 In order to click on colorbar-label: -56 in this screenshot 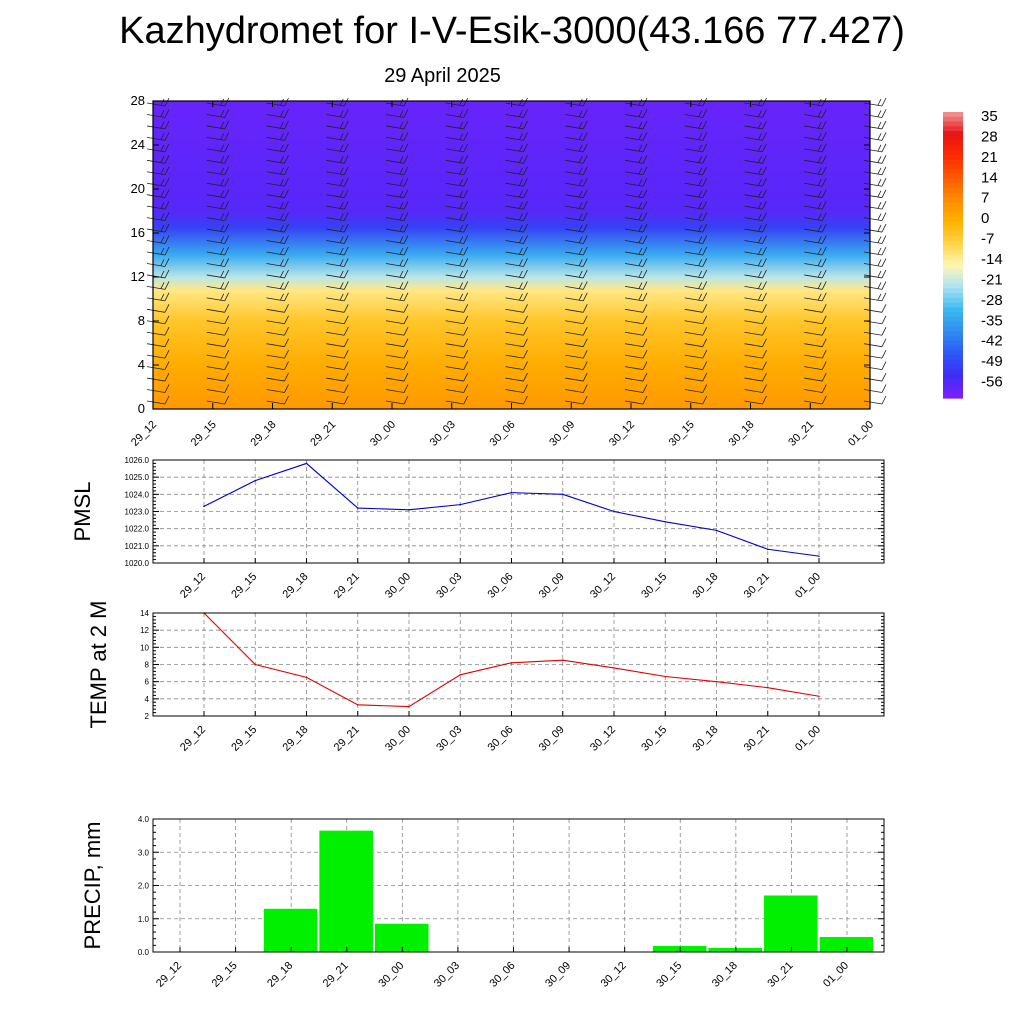, I will do `click(992, 382)`.